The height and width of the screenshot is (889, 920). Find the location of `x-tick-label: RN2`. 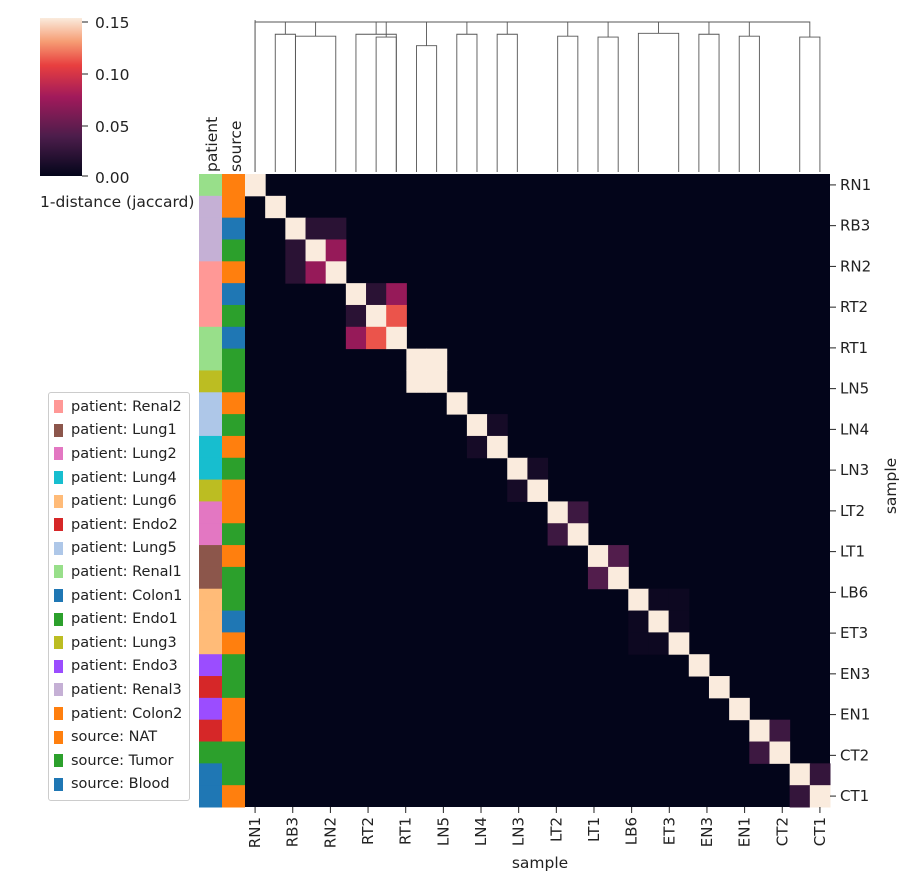

x-tick-label: RN2 is located at coordinates (330, 832).